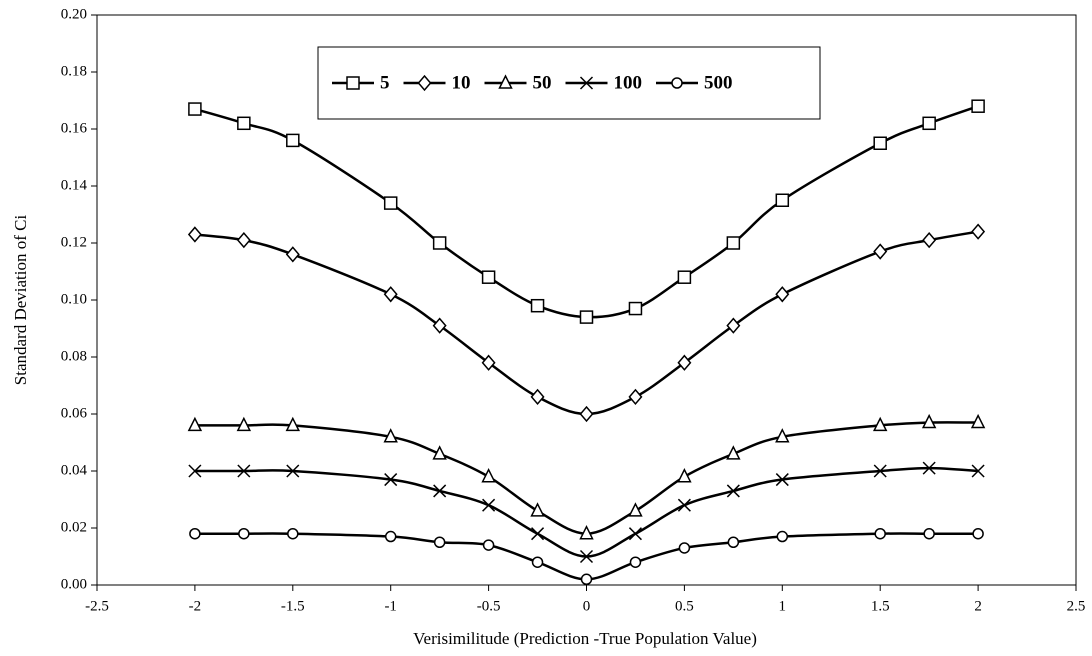 The image size is (1092, 656). Describe the element at coordinates (390, 606) in the screenshot. I see `x-tick-label: -1` at that location.